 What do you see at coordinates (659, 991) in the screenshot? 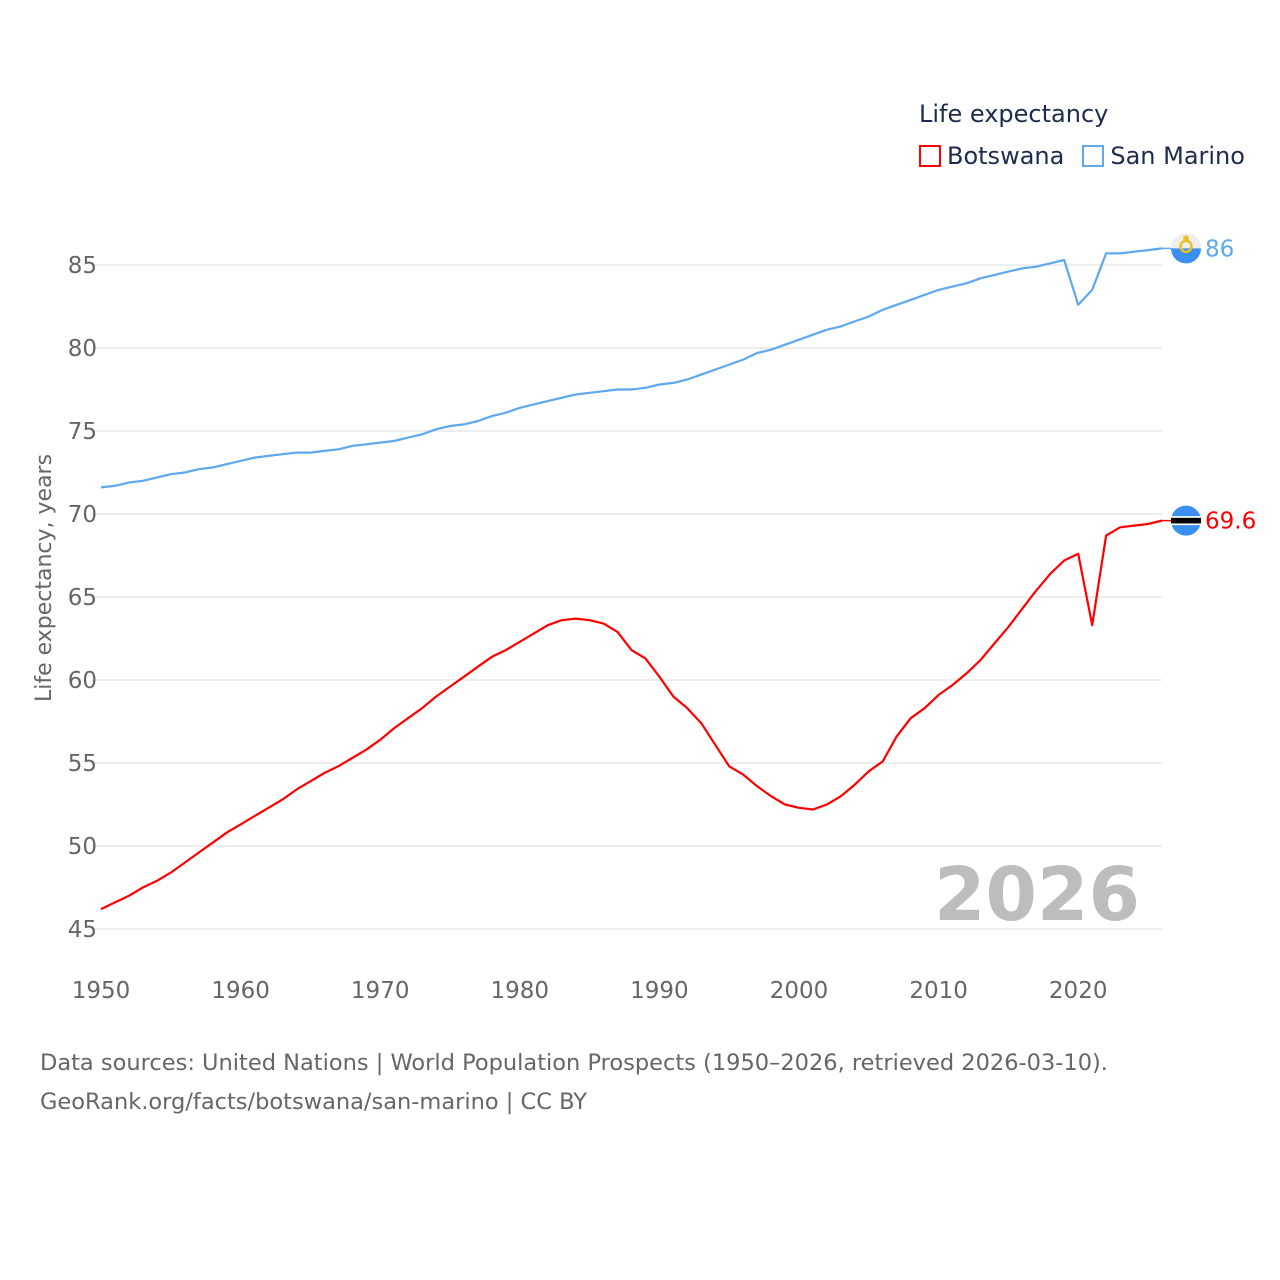
I see `x-tick-label: 1990` at bounding box center [659, 991].